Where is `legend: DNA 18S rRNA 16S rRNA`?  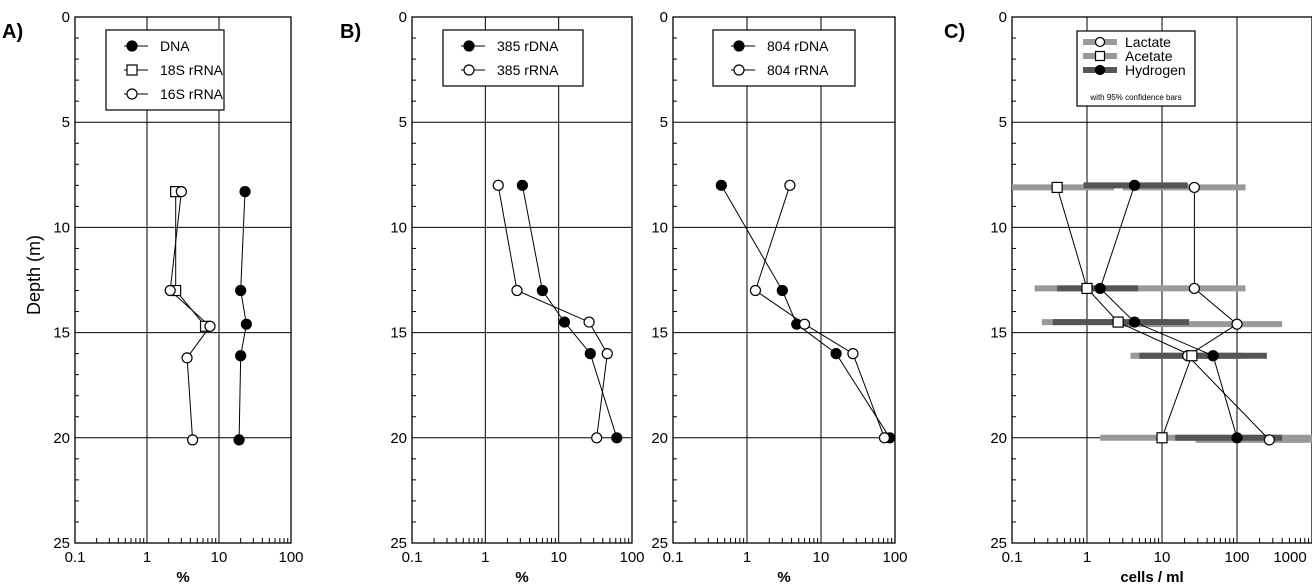 legend: DNA 18S rRNA 16S rRNA is located at coordinates (165, 70).